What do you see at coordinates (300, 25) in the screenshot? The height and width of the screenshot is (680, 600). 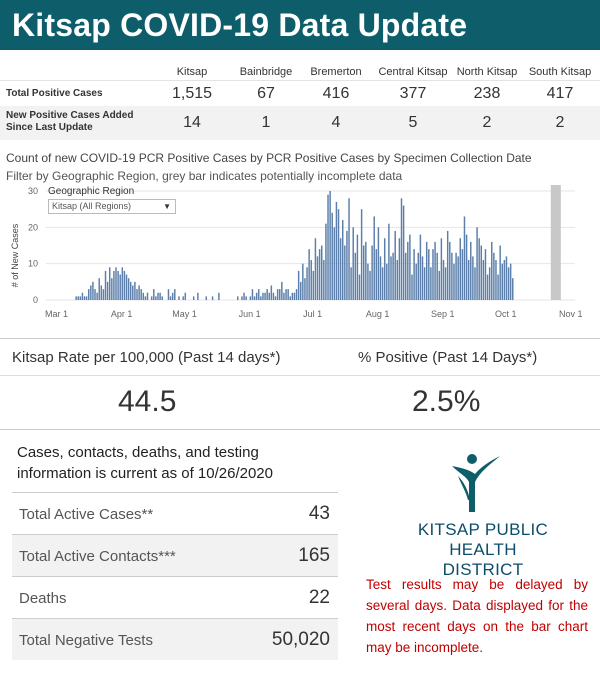 I see `page-header: Kitsap COVID-19 Data Update` at bounding box center [300, 25].